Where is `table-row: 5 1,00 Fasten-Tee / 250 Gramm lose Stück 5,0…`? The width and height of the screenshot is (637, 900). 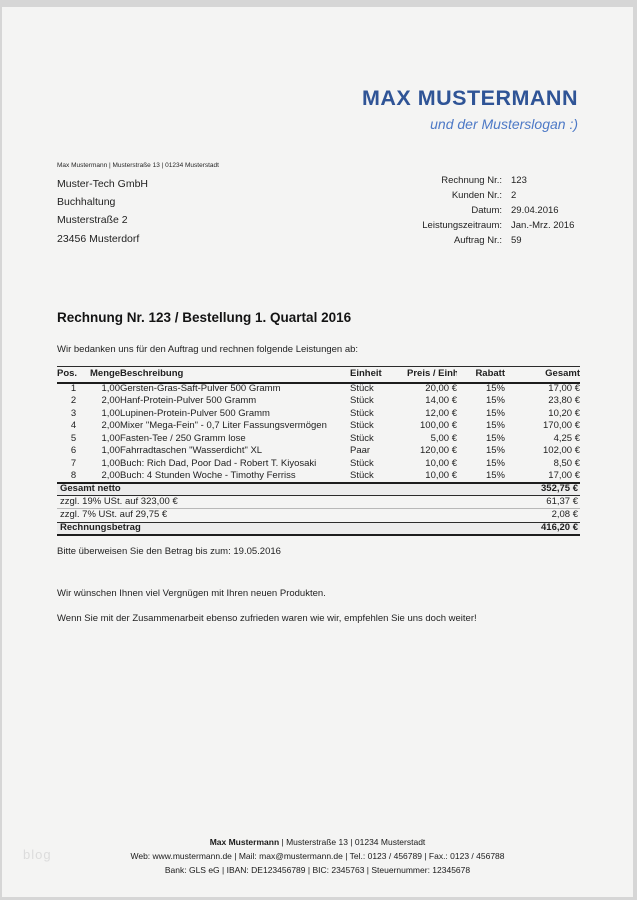
table-row: 5 1,00 Fasten-Tee / 250 Gramm lose Stück 5,0… is located at coordinates (318, 439).